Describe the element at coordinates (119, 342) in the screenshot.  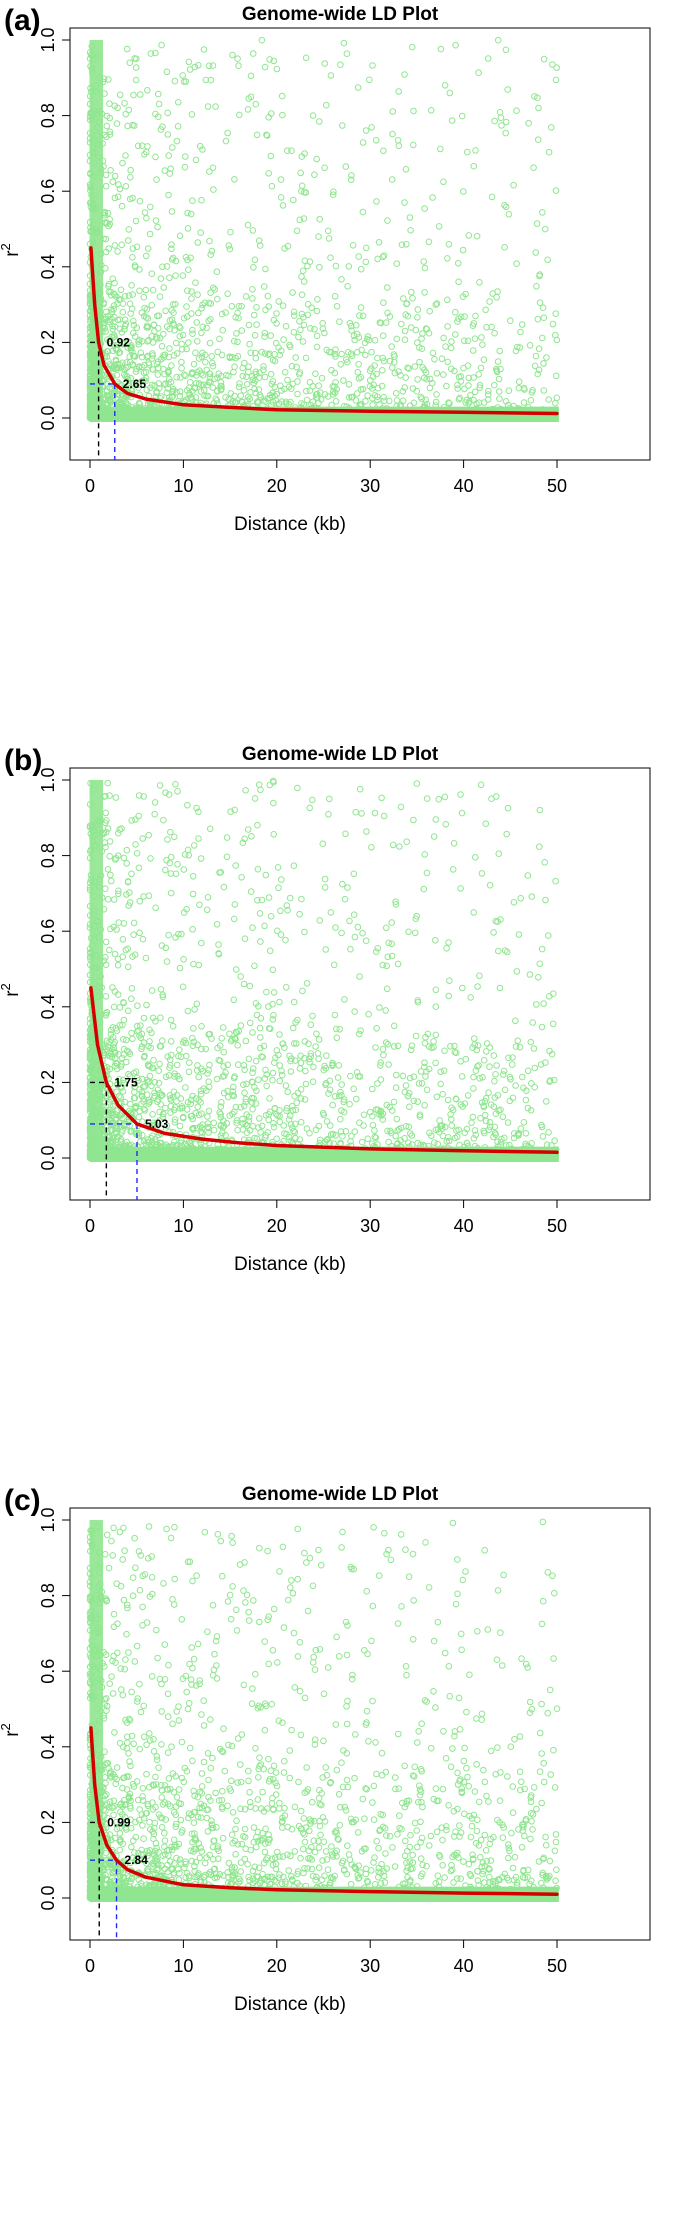
I see `annotation-label: 0.92` at that location.